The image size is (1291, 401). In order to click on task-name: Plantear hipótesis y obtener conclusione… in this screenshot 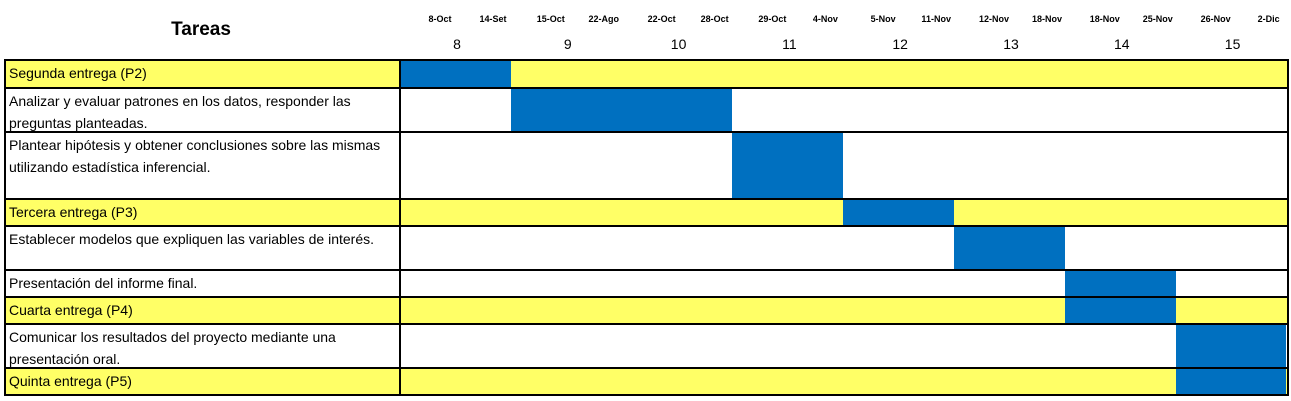, I will do `click(202, 165)`.